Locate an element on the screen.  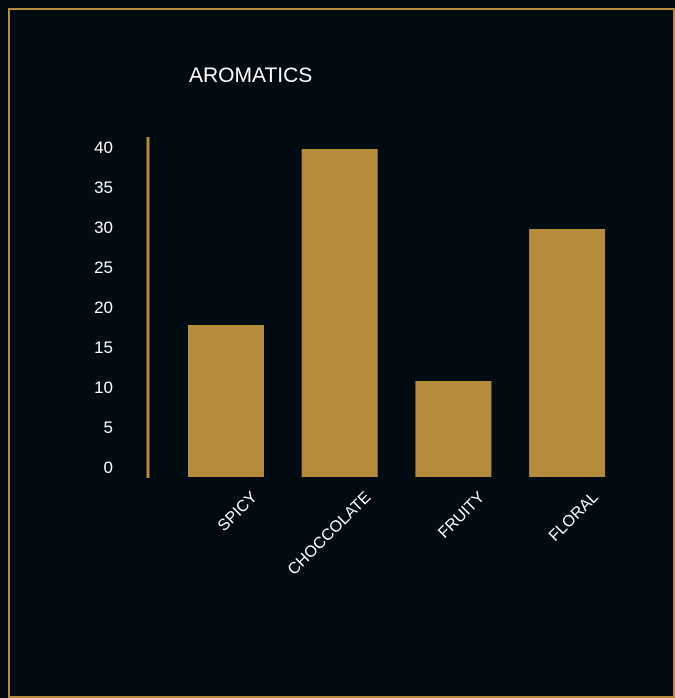
y-tick-label-20: 20 is located at coordinates (103, 307).